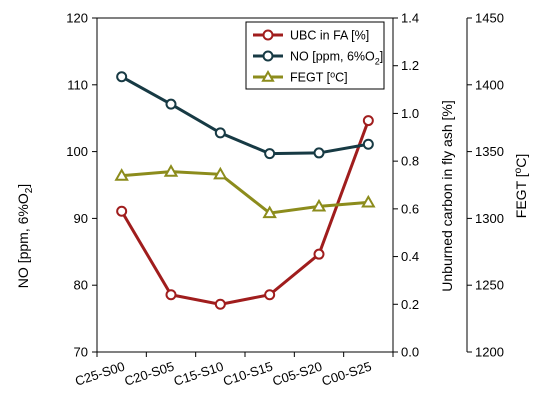 The width and height of the screenshot is (550, 405). I want to click on right1-tick-label: 1.0, so click(410, 113).